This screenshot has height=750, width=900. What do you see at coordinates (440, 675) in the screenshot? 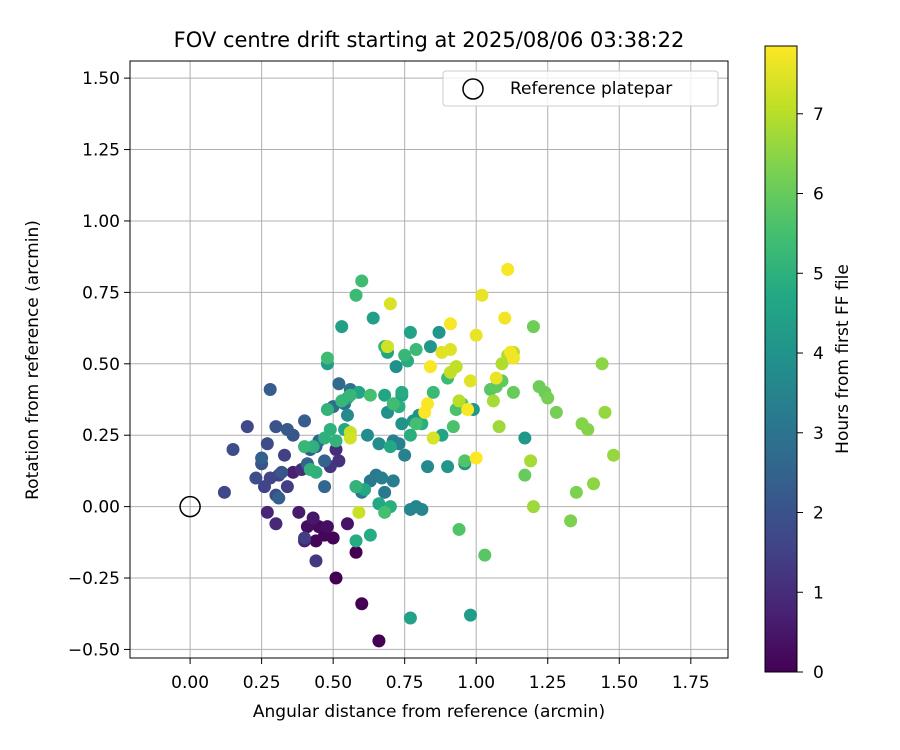
I see `x-axis-ticks: 0.00 0.25 0.50 0.75 1.00 1.25 1.50 1.75` at bounding box center [440, 675].